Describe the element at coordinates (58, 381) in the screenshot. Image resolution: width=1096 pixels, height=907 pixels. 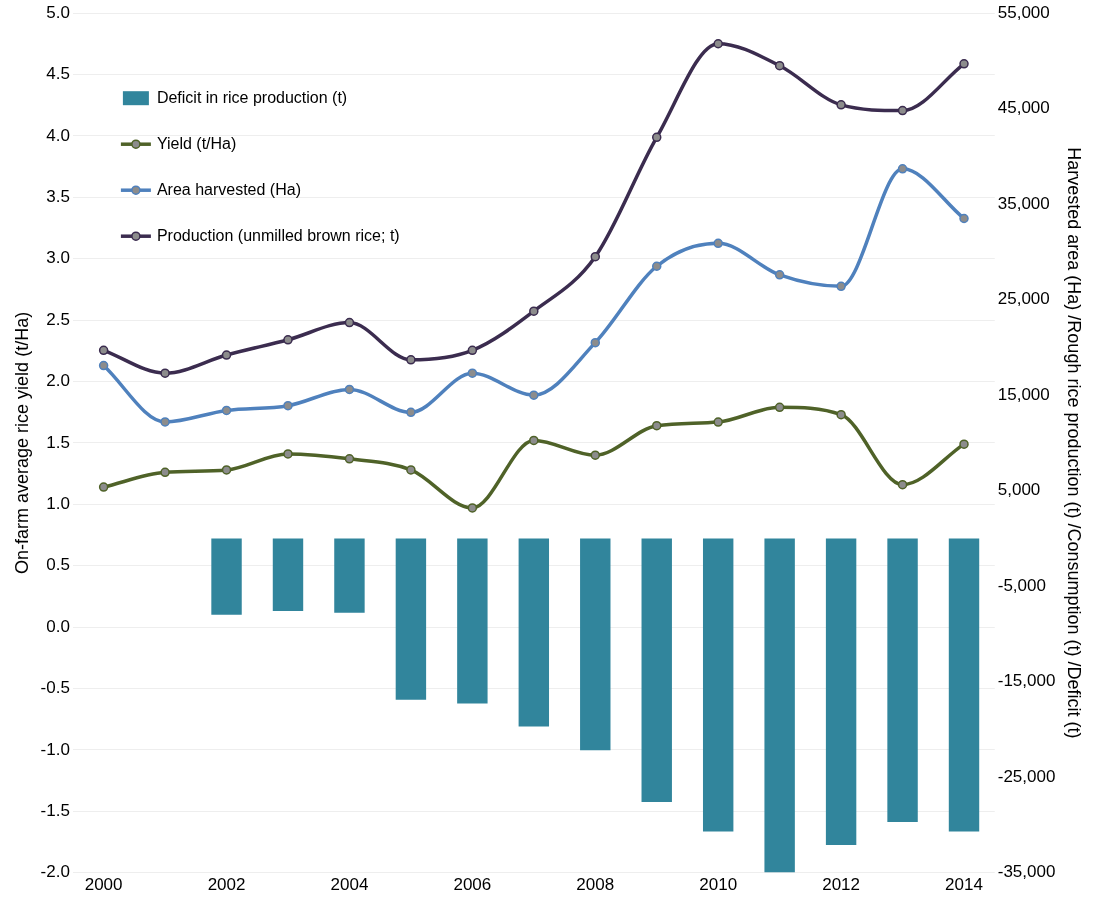
I see `y-tick-label: 2.0` at that location.